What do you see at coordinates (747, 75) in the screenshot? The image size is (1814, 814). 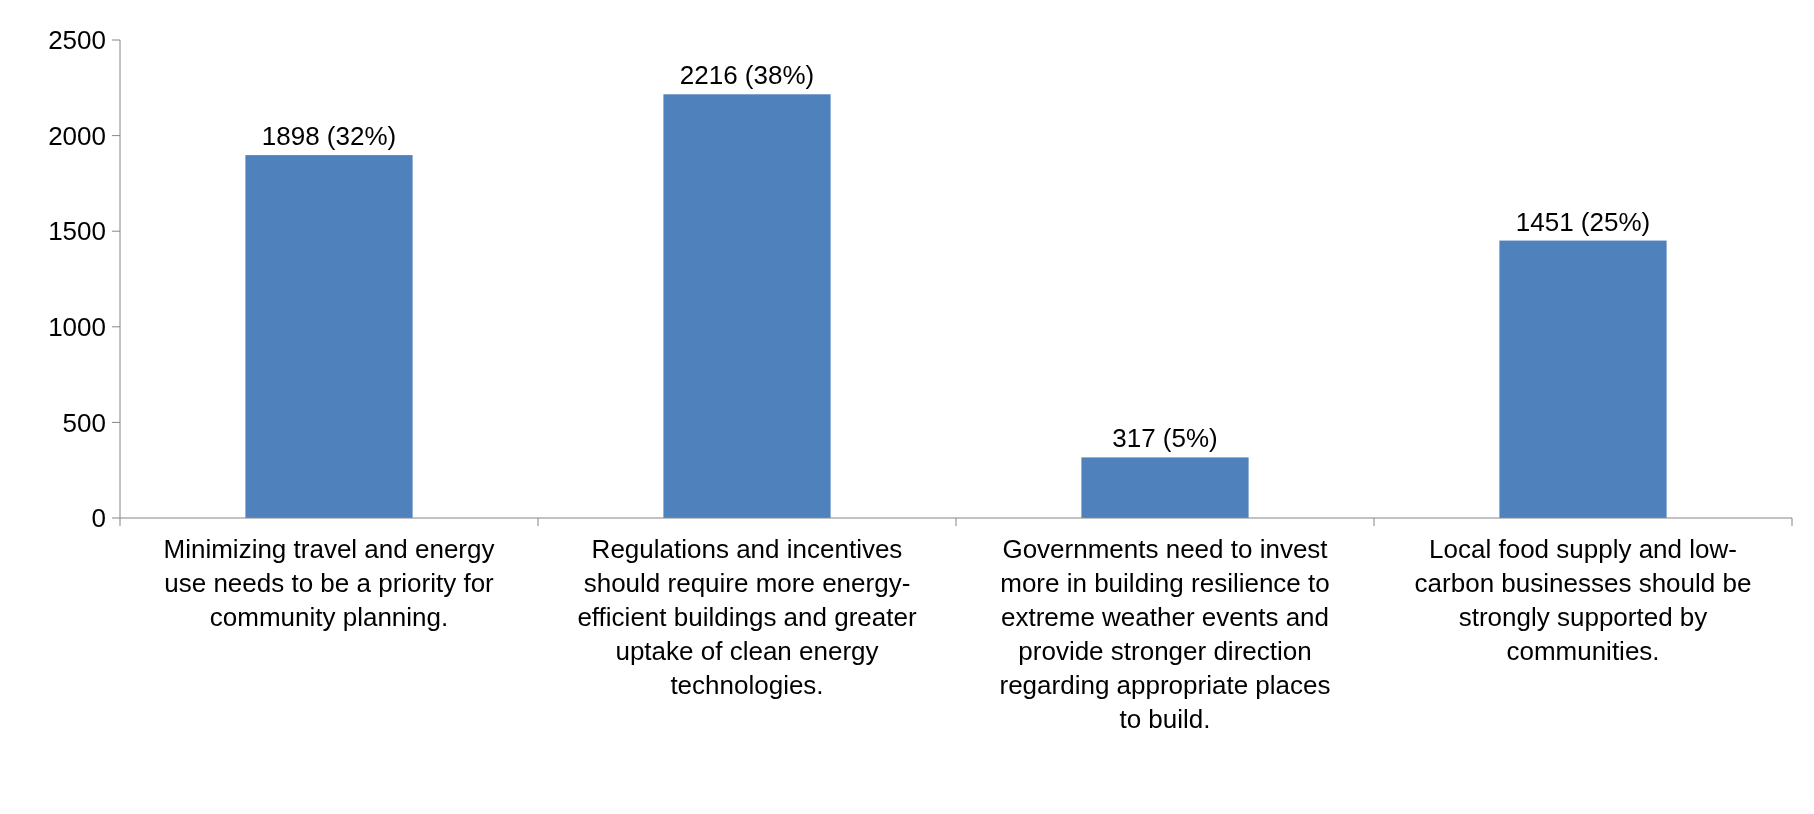 I see `data-label: 2216 (38%)` at bounding box center [747, 75].